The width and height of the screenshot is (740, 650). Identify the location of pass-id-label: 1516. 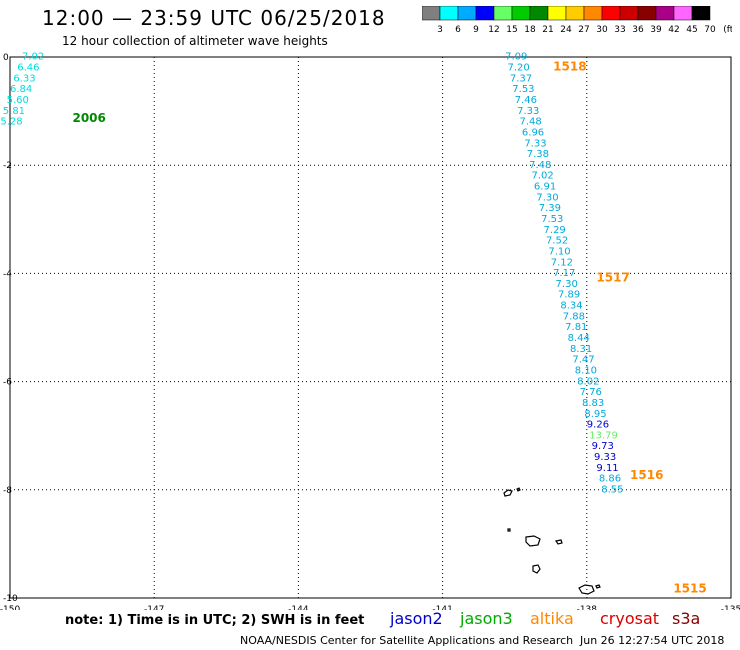
(646, 475).